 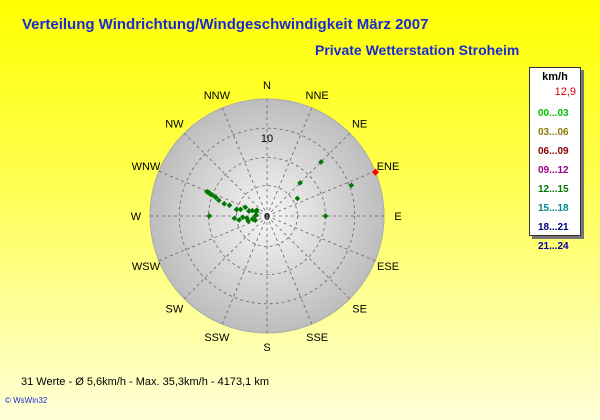 What do you see at coordinates (555, 77) in the screenshot?
I see `legend-unit: km/h` at bounding box center [555, 77].